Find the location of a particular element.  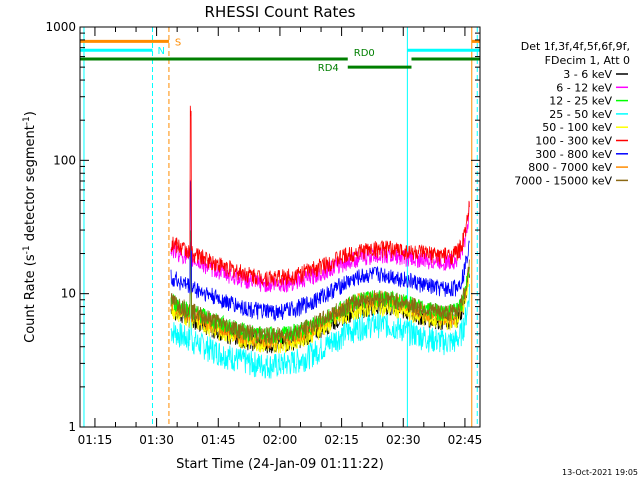

x-tick-label: 02:30 is located at coordinates (403, 440).